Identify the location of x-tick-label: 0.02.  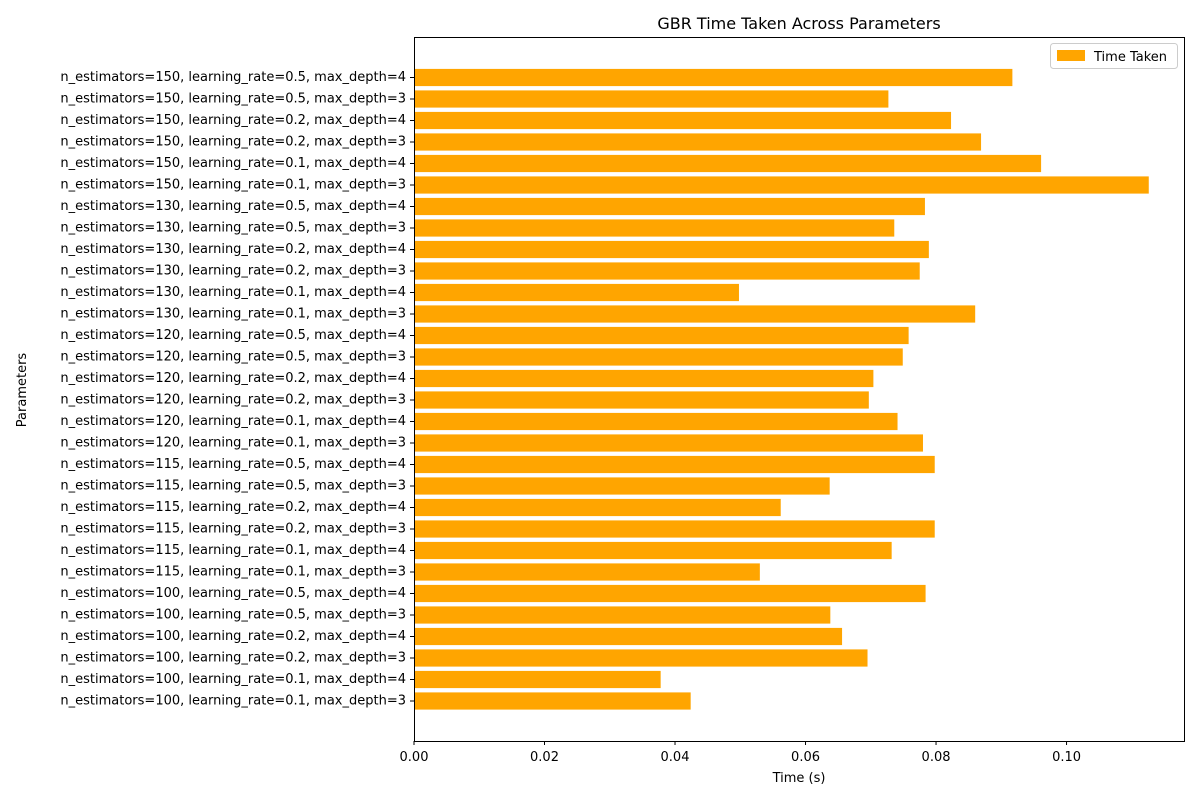
(544, 757).